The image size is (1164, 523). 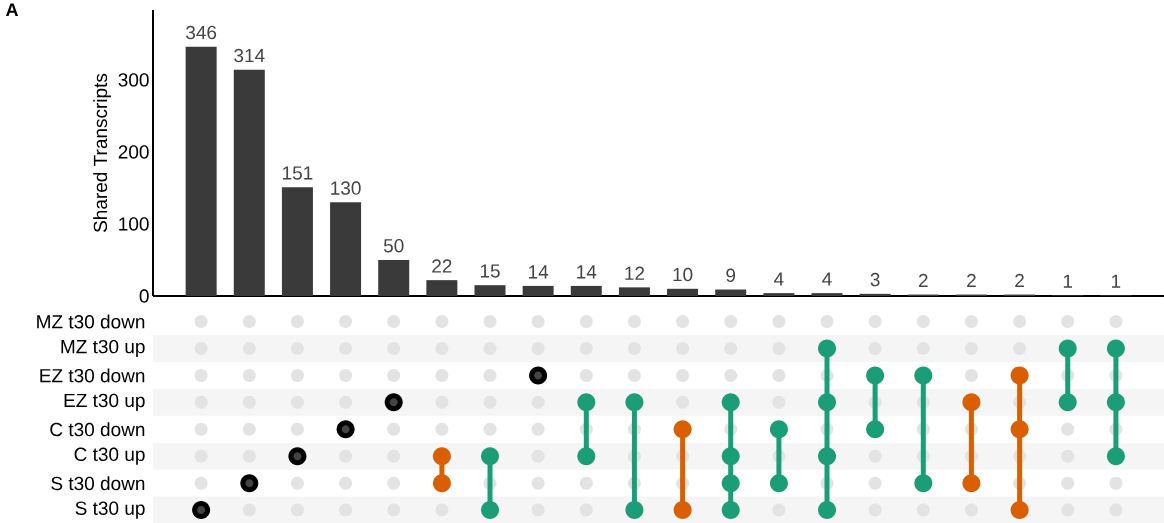 What do you see at coordinates (104, 402) in the screenshot?
I see `text: EZ t30 up` at bounding box center [104, 402].